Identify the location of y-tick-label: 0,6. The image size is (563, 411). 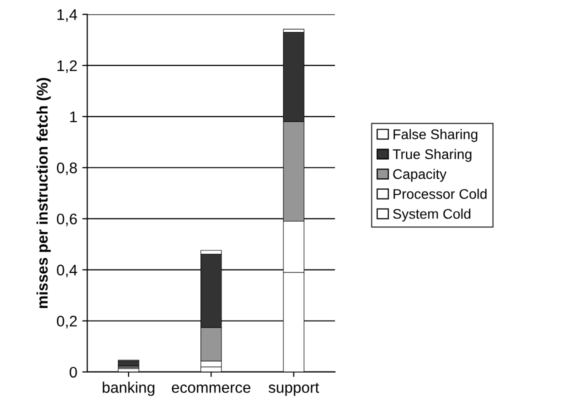
(66, 220).